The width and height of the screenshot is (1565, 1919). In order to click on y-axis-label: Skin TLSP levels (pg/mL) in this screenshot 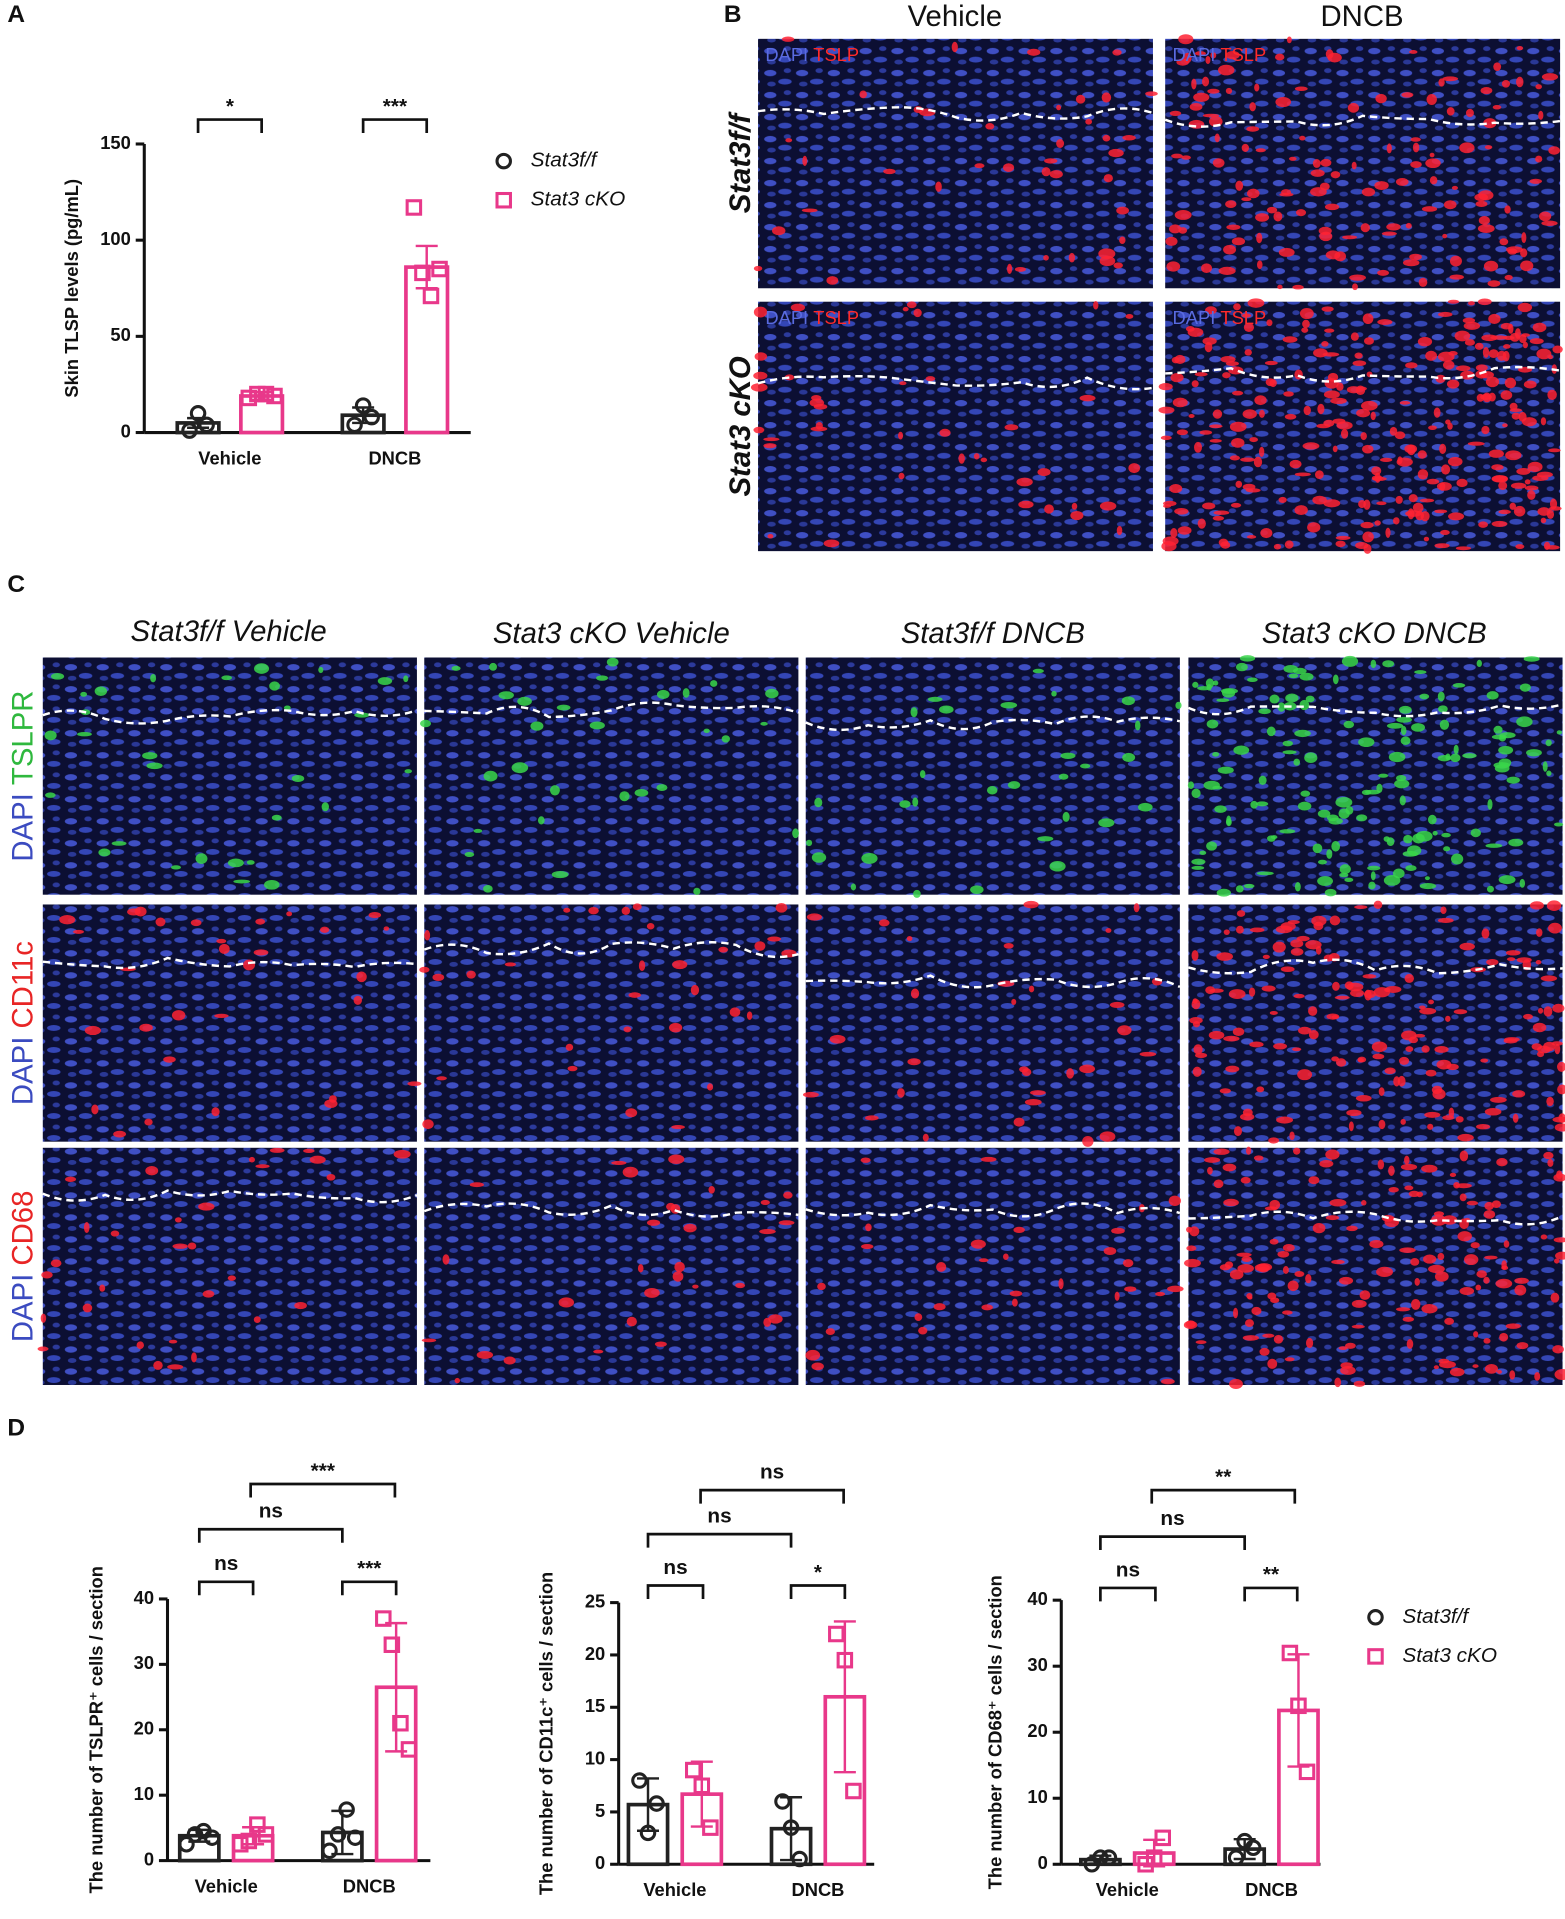, I will do `click(71, 288)`.